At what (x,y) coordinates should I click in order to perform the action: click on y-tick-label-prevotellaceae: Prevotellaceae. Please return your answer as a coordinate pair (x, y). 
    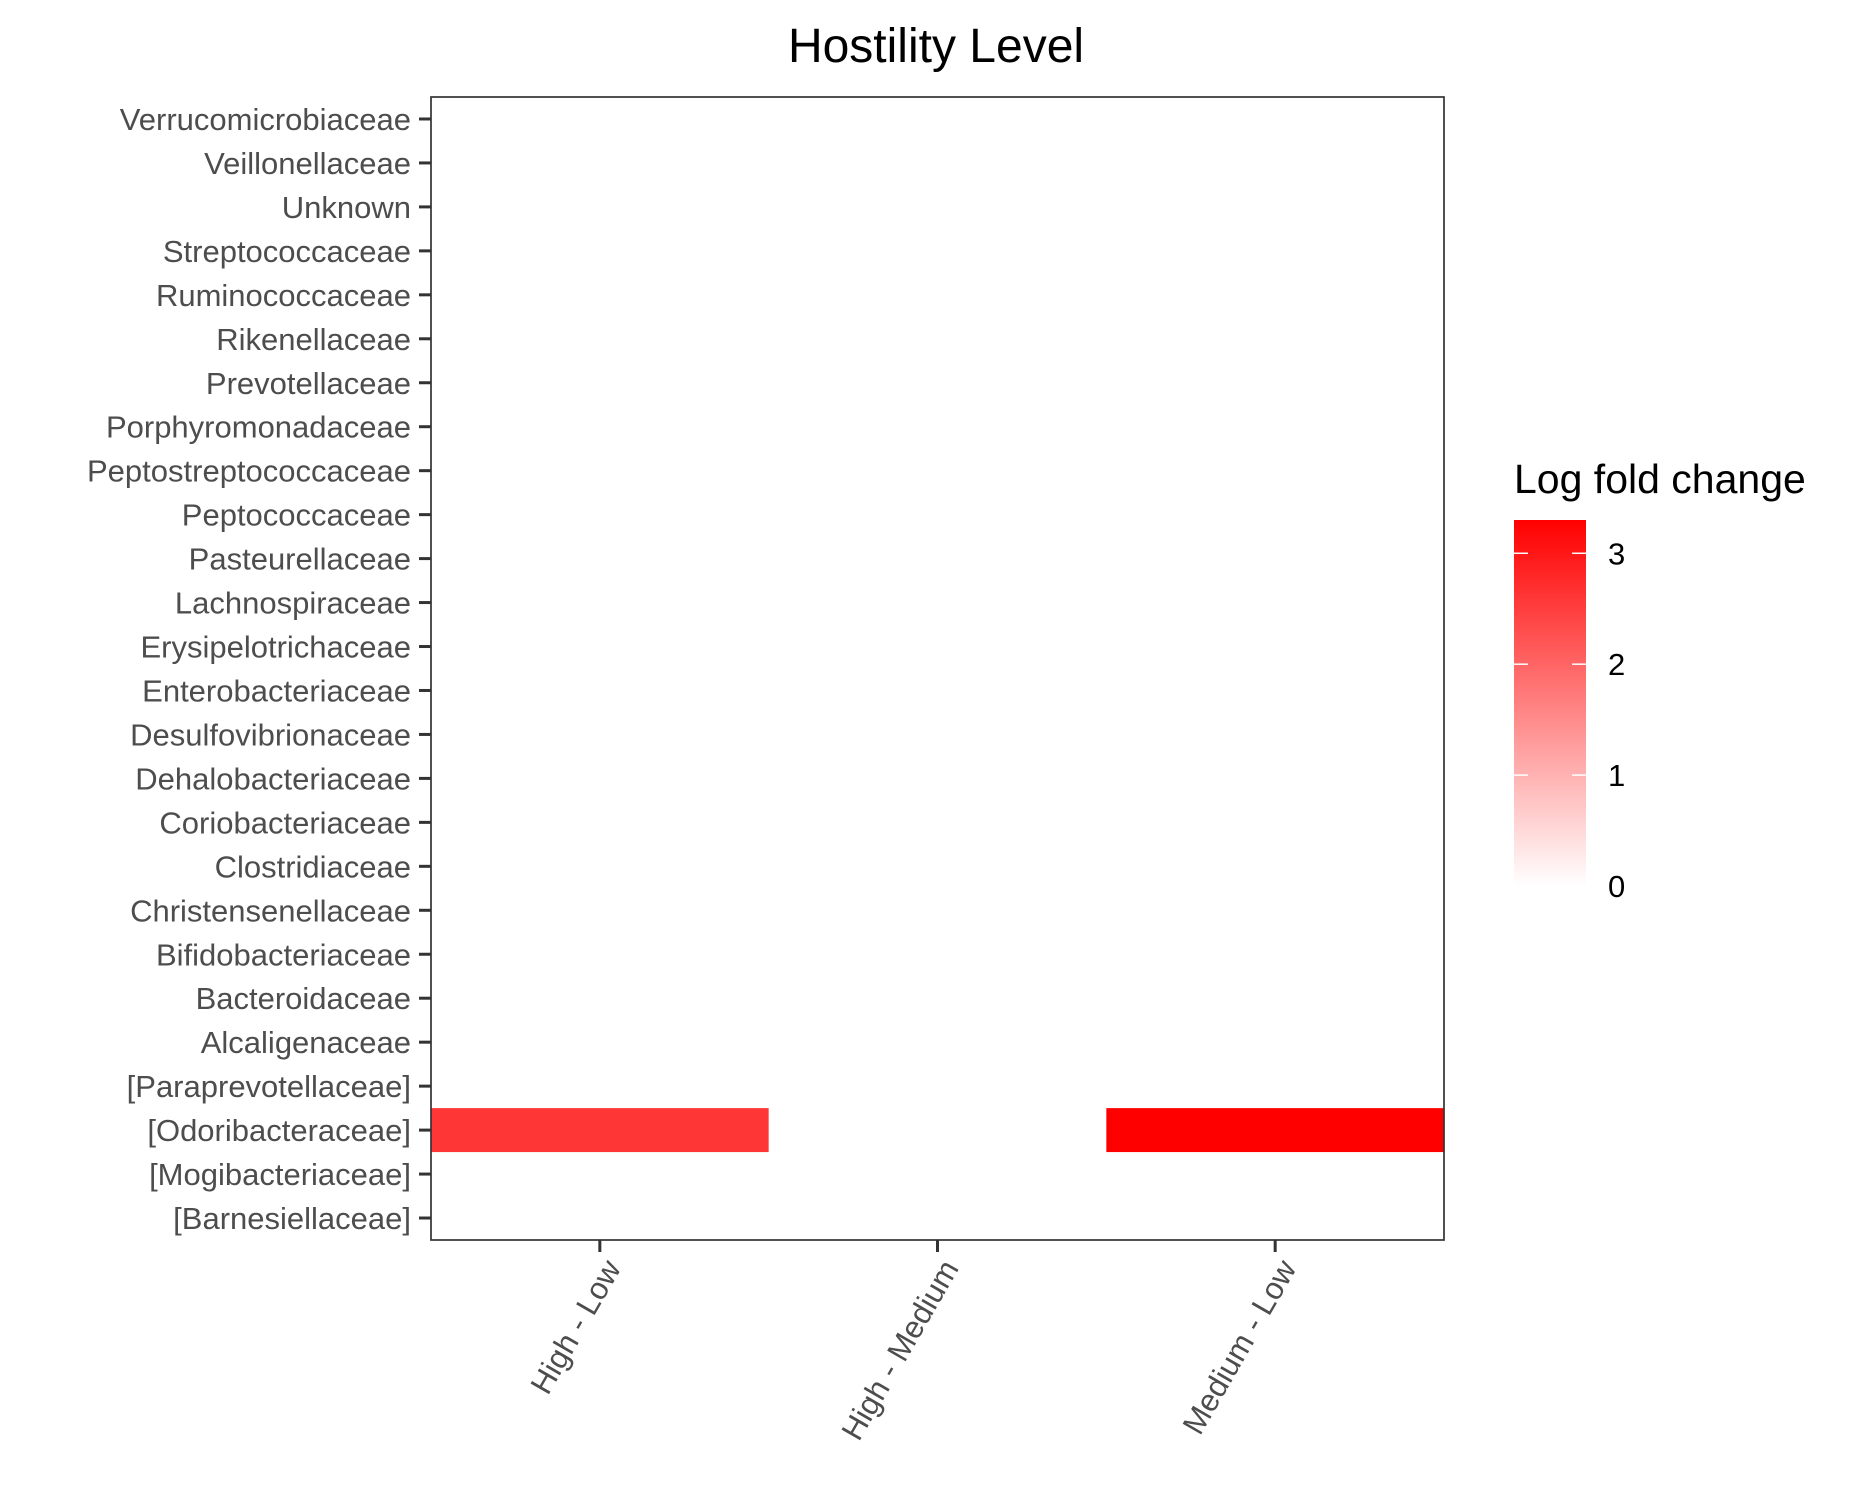
    Looking at the image, I should click on (308, 383).